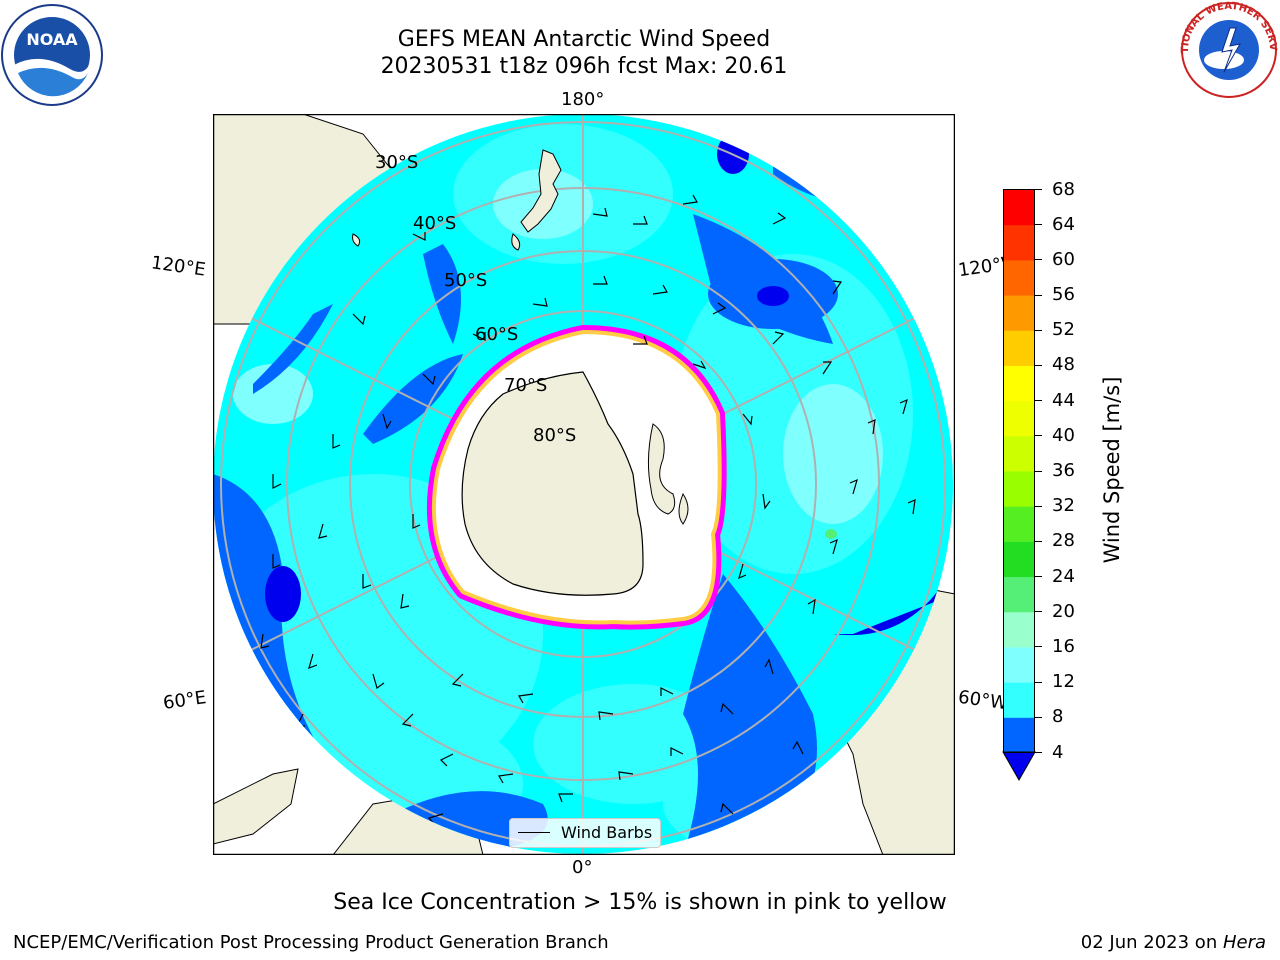 This screenshot has width=1280, height=960. What do you see at coordinates (1228, 49) in the screenshot?
I see `nws-logo: NATIONAL WEATHER SERVICE` at bounding box center [1228, 49].